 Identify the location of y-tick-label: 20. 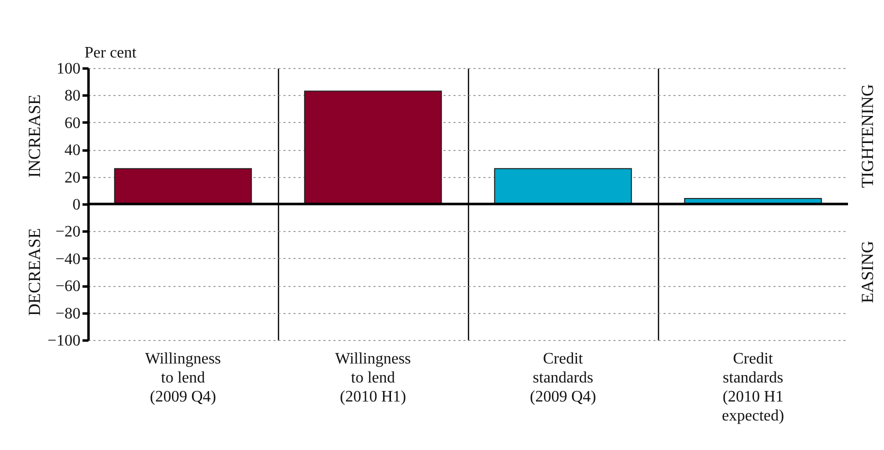
(72, 177).